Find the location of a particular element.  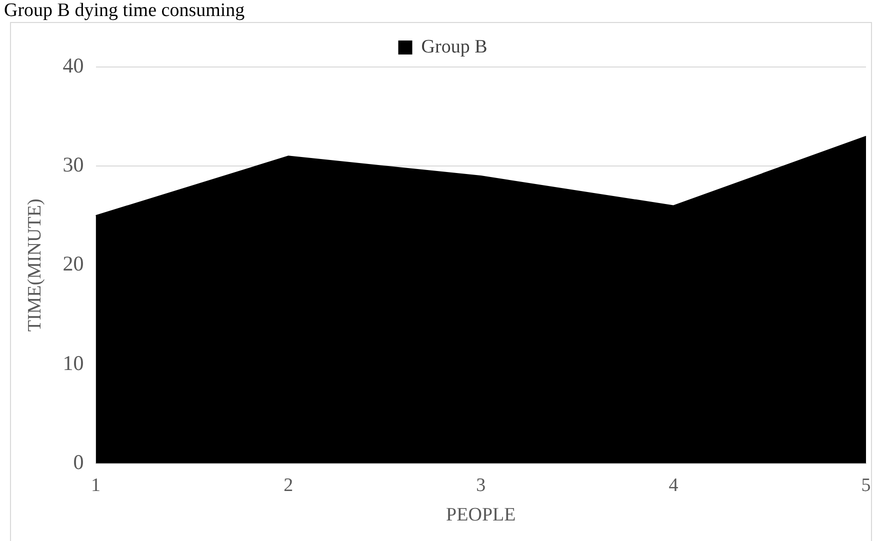

x-axis-title: PEOPLE is located at coordinates (481, 515).